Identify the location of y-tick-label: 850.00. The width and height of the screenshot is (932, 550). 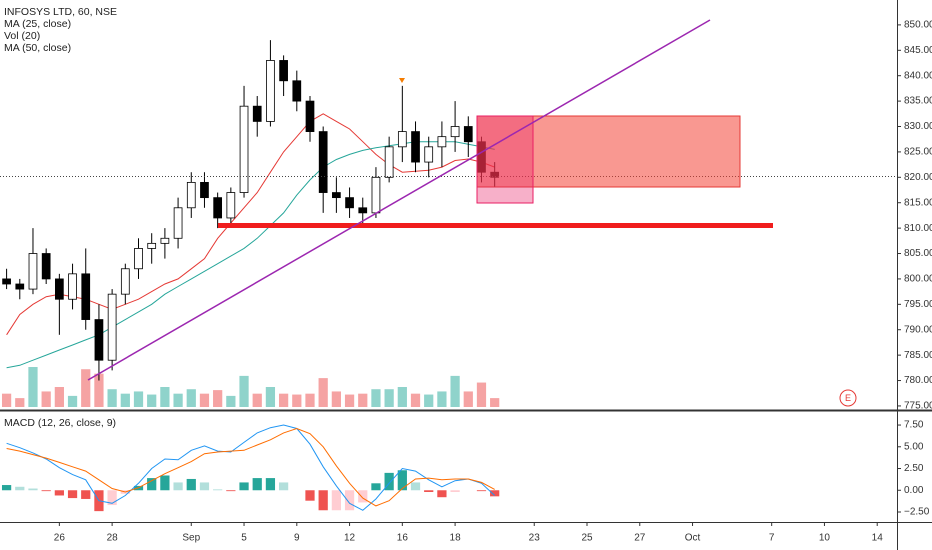
(918, 25).